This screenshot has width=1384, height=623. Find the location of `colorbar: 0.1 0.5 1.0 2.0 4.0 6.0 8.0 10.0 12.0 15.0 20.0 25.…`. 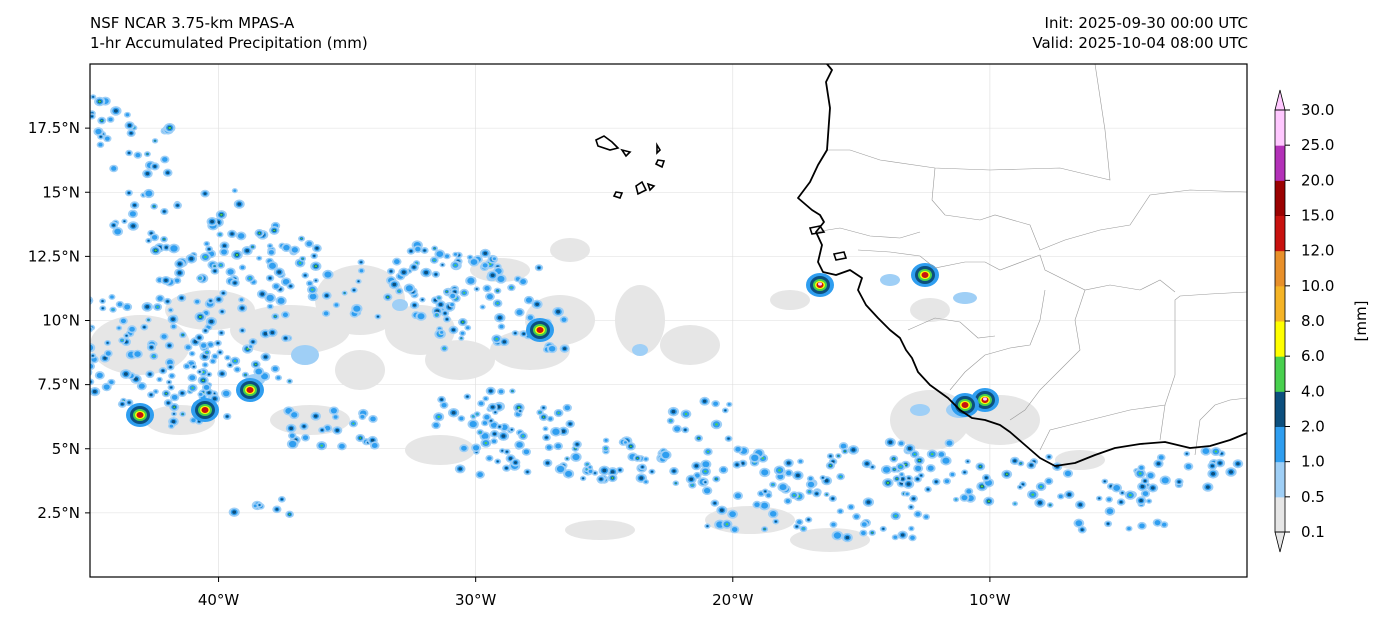

colorbar: 0.1 0.5 1.0 2.0 4.0 6.0 8.0 10.0 12.0 15.0 20.0 25.… is located at coordinates (1322, 321).